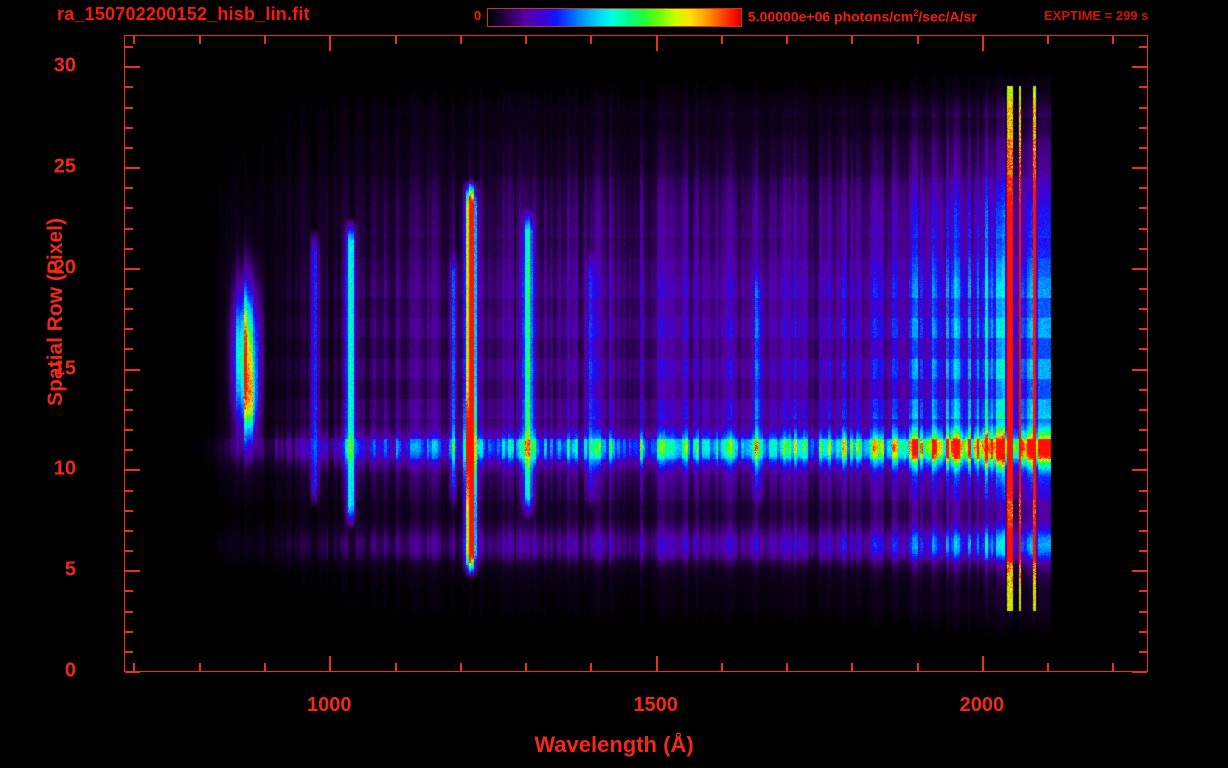 The width and height of the screenshot is (1228, 768). What do you see at coordinates (329, 705) in the screenshot?
I see `x-tick-label-1000: 1000` at bounding box center [329, 705].